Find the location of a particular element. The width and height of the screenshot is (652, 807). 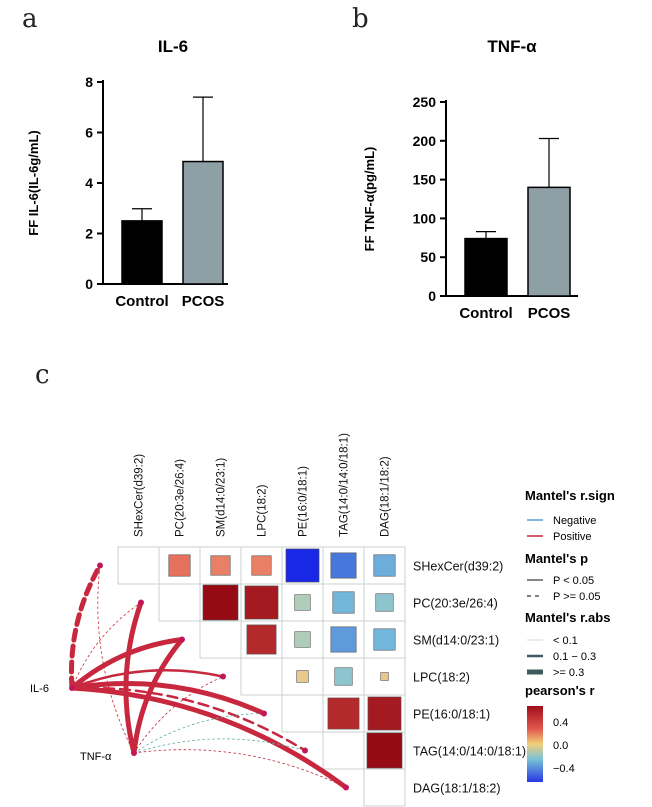

panel-c-label: c is located at coordinates (42, 375).